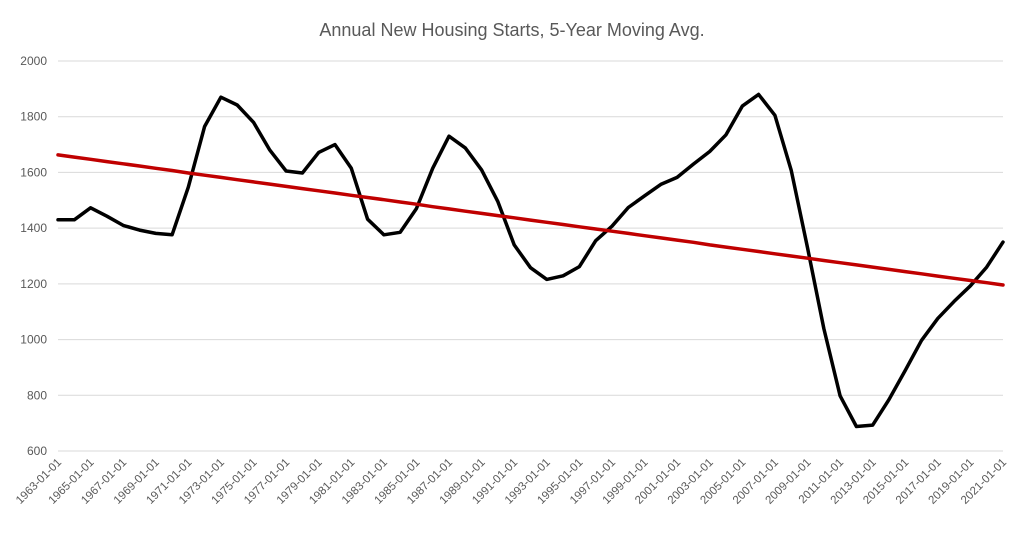 The height and width of the screenshot is (533, 1024). I want to click on y-tick-label: 1000, so click(33, 340).